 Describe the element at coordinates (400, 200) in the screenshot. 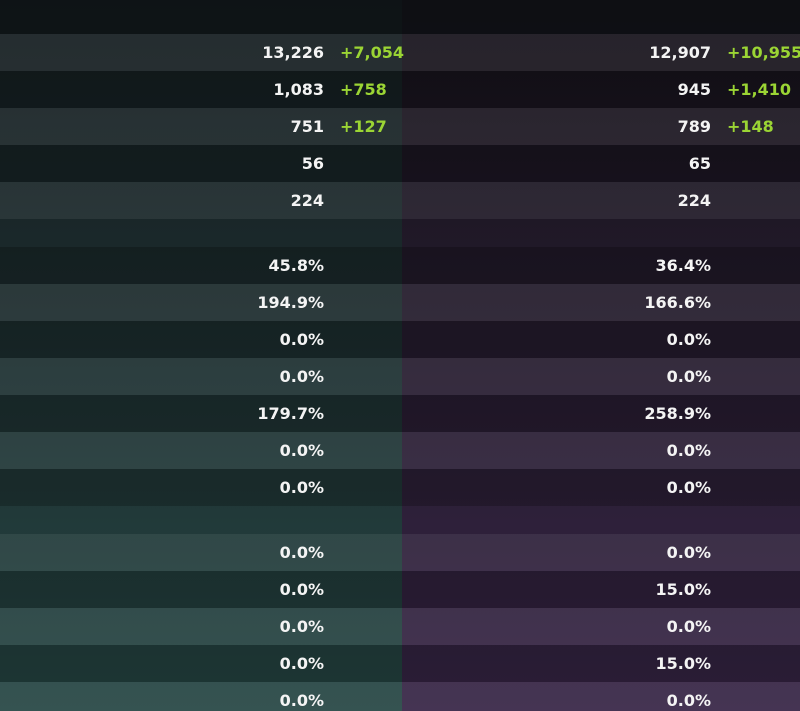

I see `stat-row: 224 224` at that location.